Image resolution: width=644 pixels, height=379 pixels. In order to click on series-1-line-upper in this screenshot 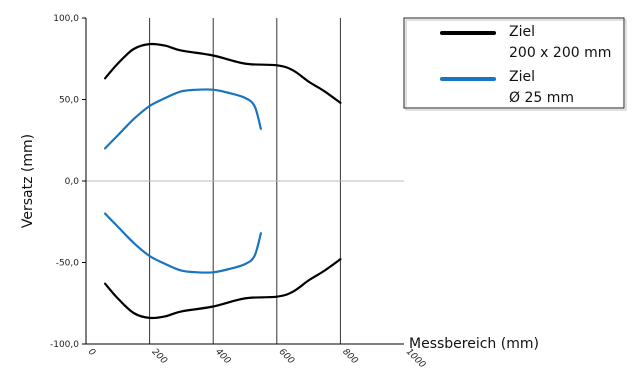, I will do `click(183, 119)`.